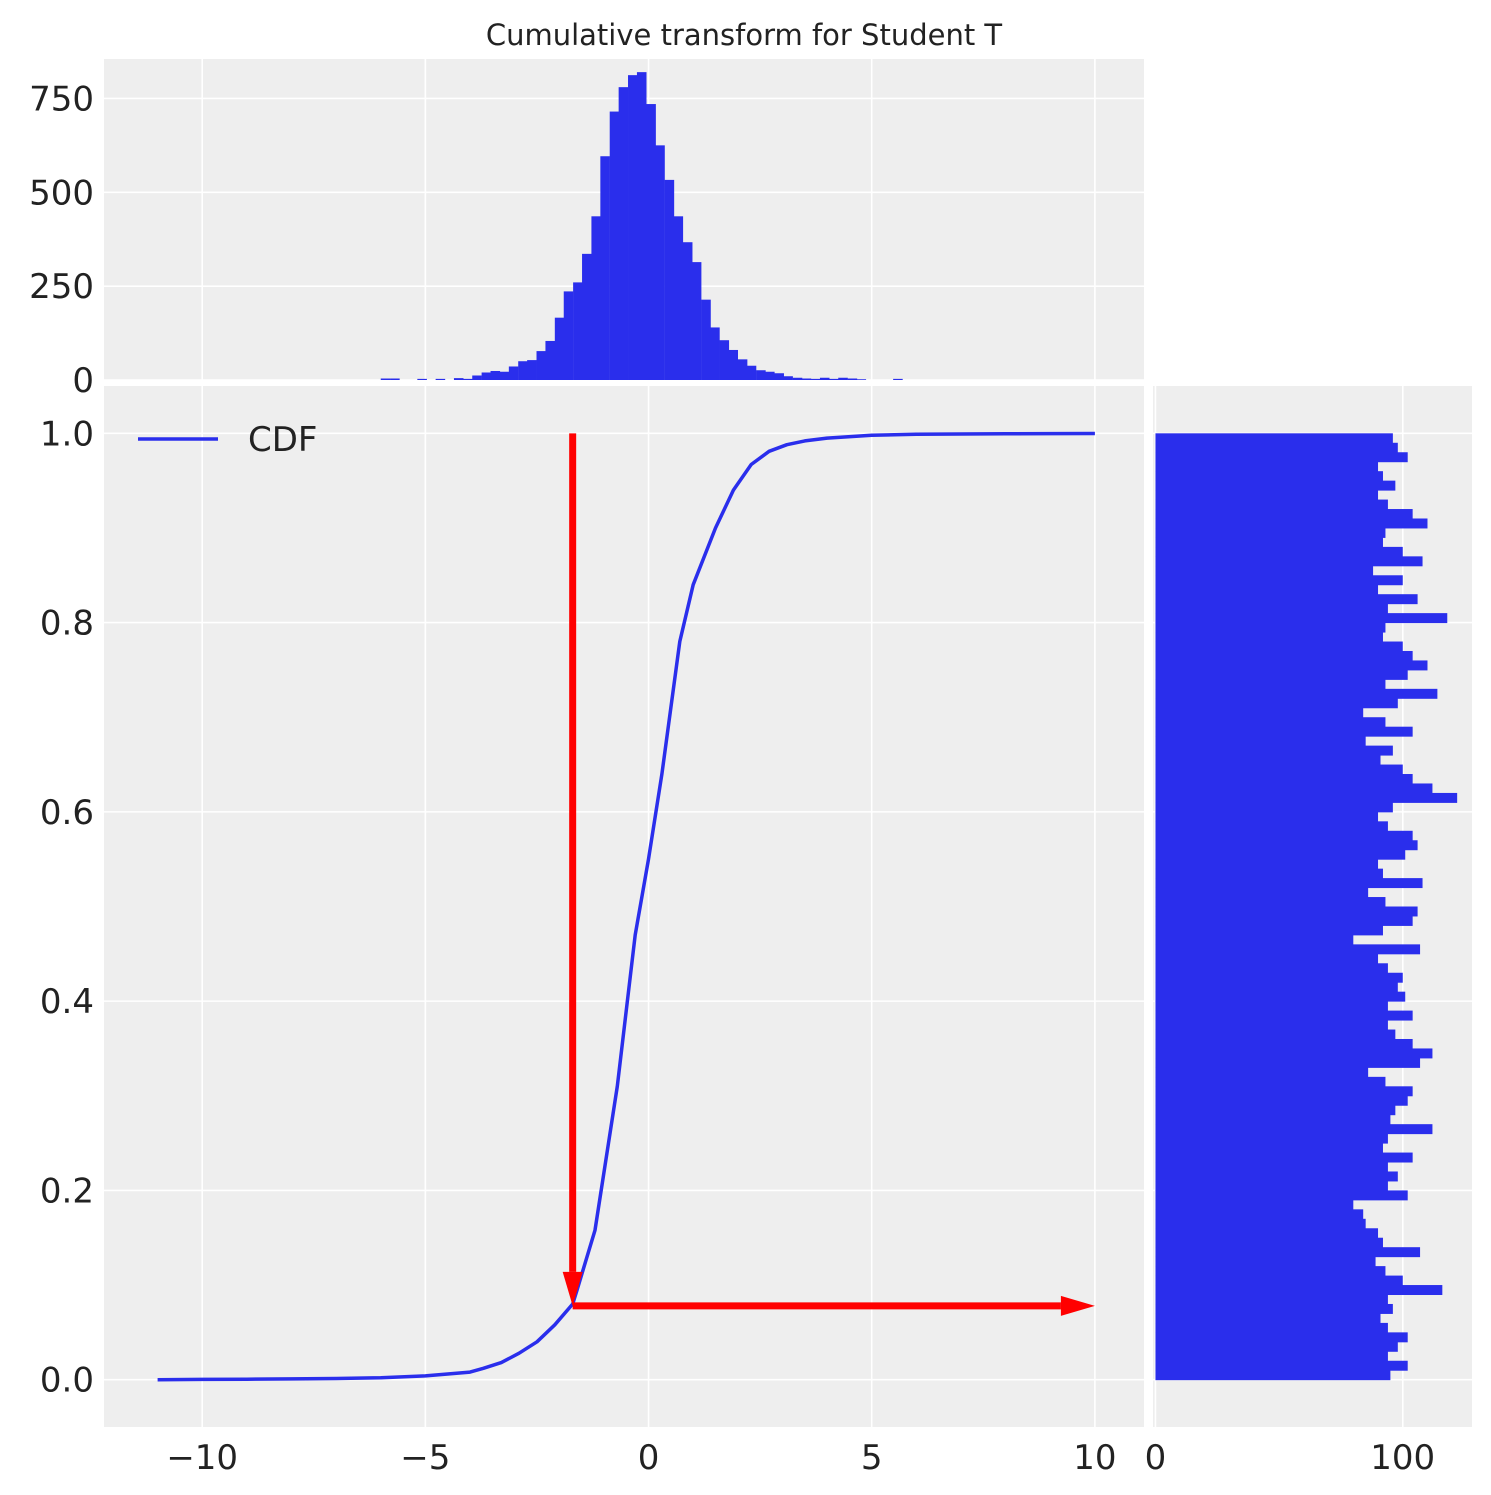 The width and height of the screenshot is (1491, 1495). Describe the element at coordinates (67, 1381) in the screenshot. I see `cdf-y-tick-label: 0.0` at that location.